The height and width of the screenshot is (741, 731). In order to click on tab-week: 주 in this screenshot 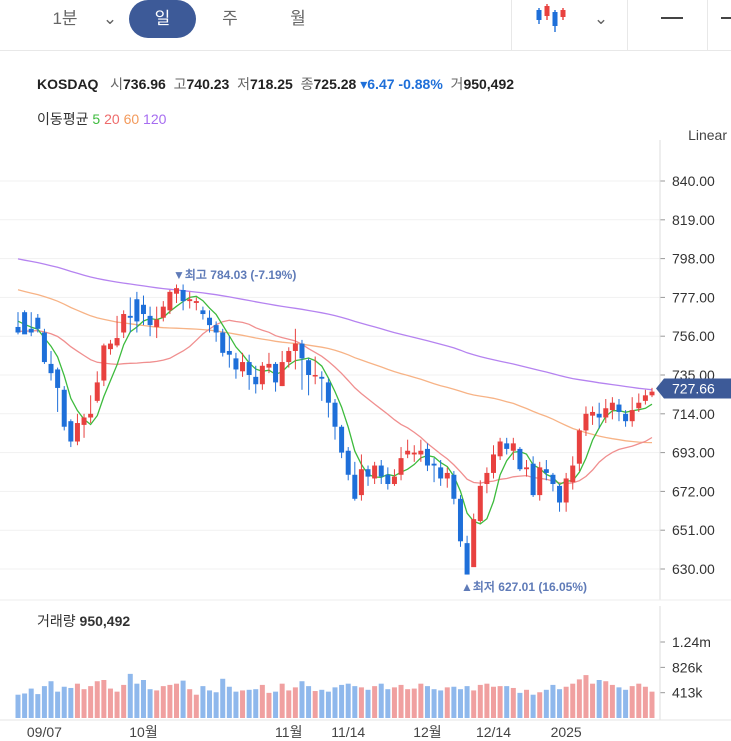, I will do `click(230, 18)`.